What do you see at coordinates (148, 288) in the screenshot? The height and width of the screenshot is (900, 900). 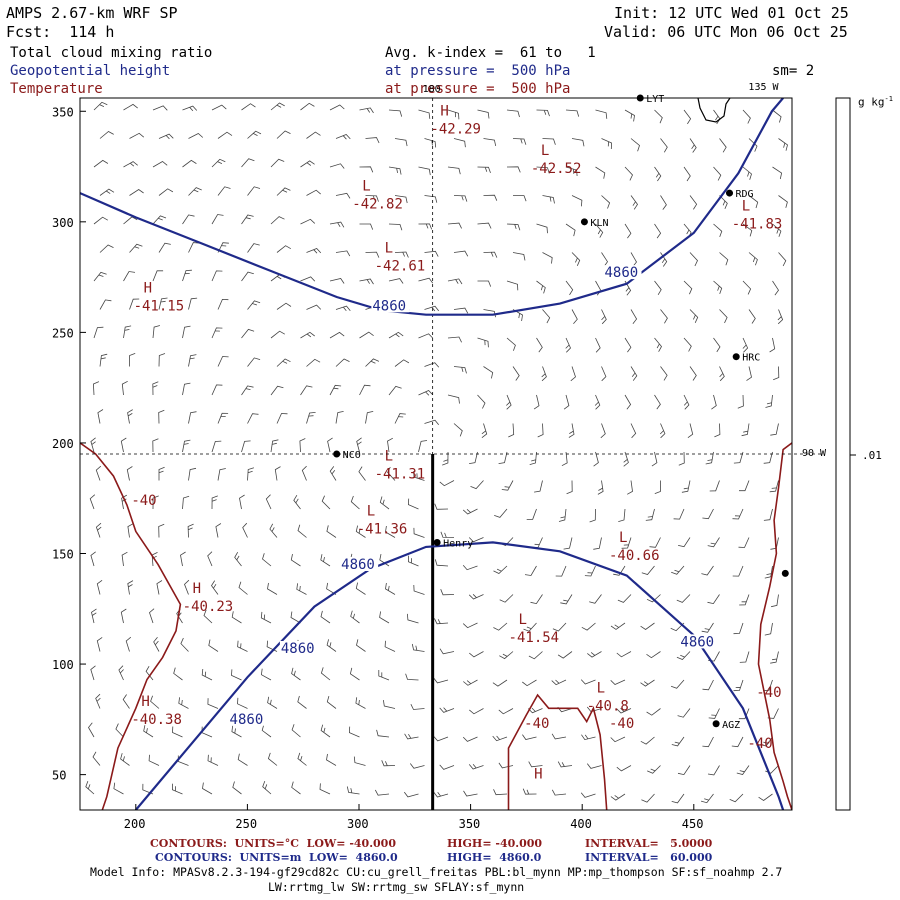 I see `high-marker: H` at bounding box center [148, 288].